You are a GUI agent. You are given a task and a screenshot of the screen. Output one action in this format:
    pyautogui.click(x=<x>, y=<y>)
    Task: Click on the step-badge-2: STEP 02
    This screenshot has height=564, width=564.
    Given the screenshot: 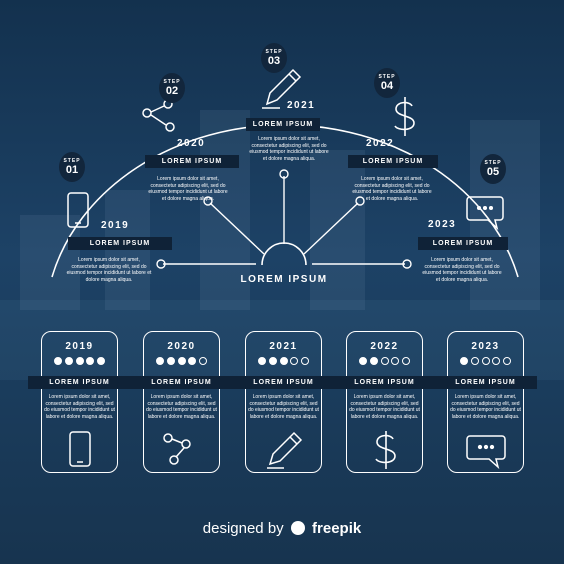 What is the action you would take?
    pyautogui.click(x=172, y=88)
    